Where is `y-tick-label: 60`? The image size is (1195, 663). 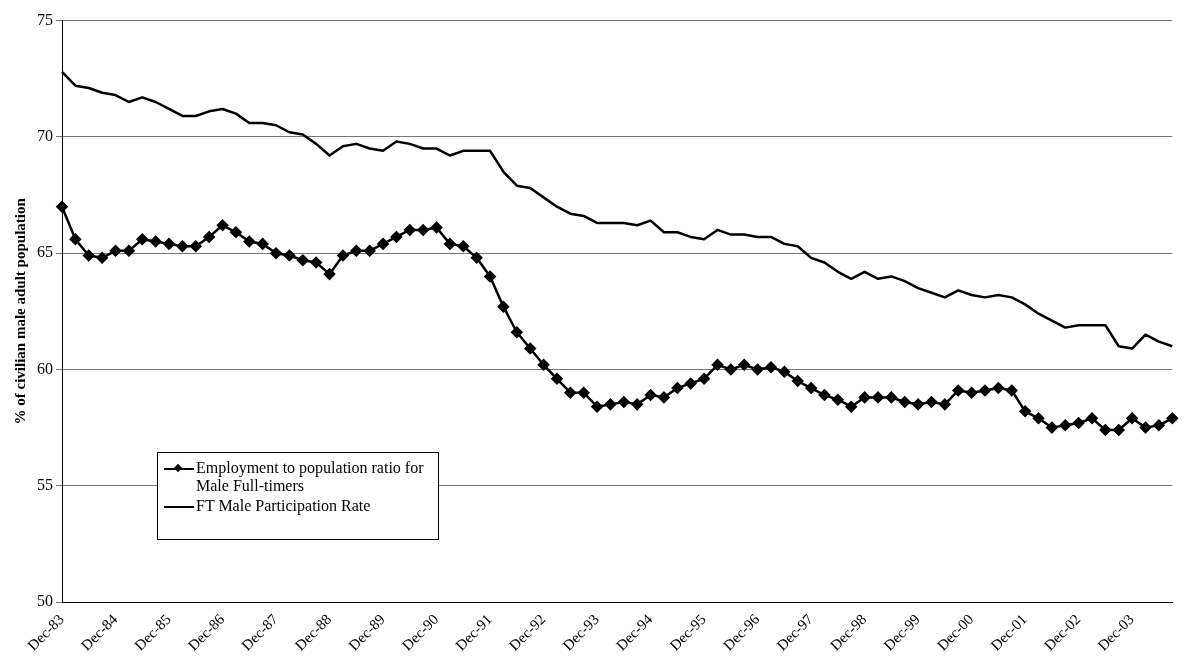
y-tick-label: 60 is located at coordinates (45, 368).